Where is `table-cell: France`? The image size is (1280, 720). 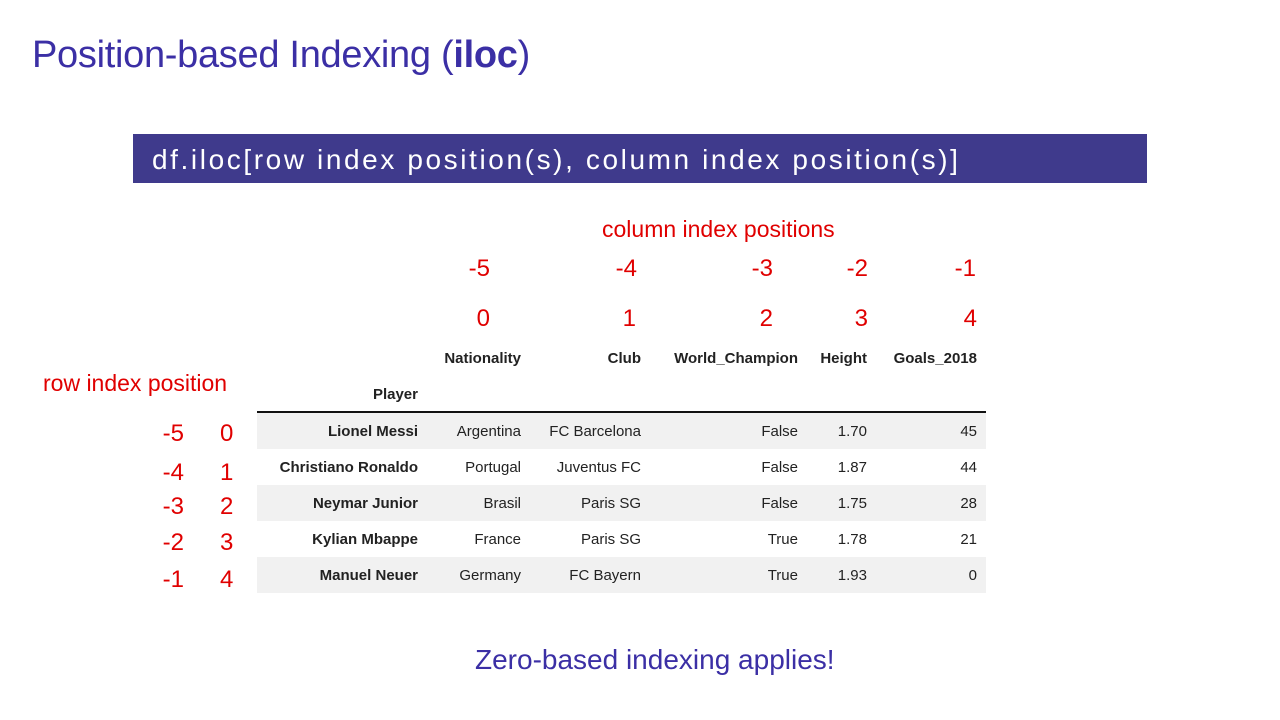 table-cell: France is located at coordinates (497, 539).